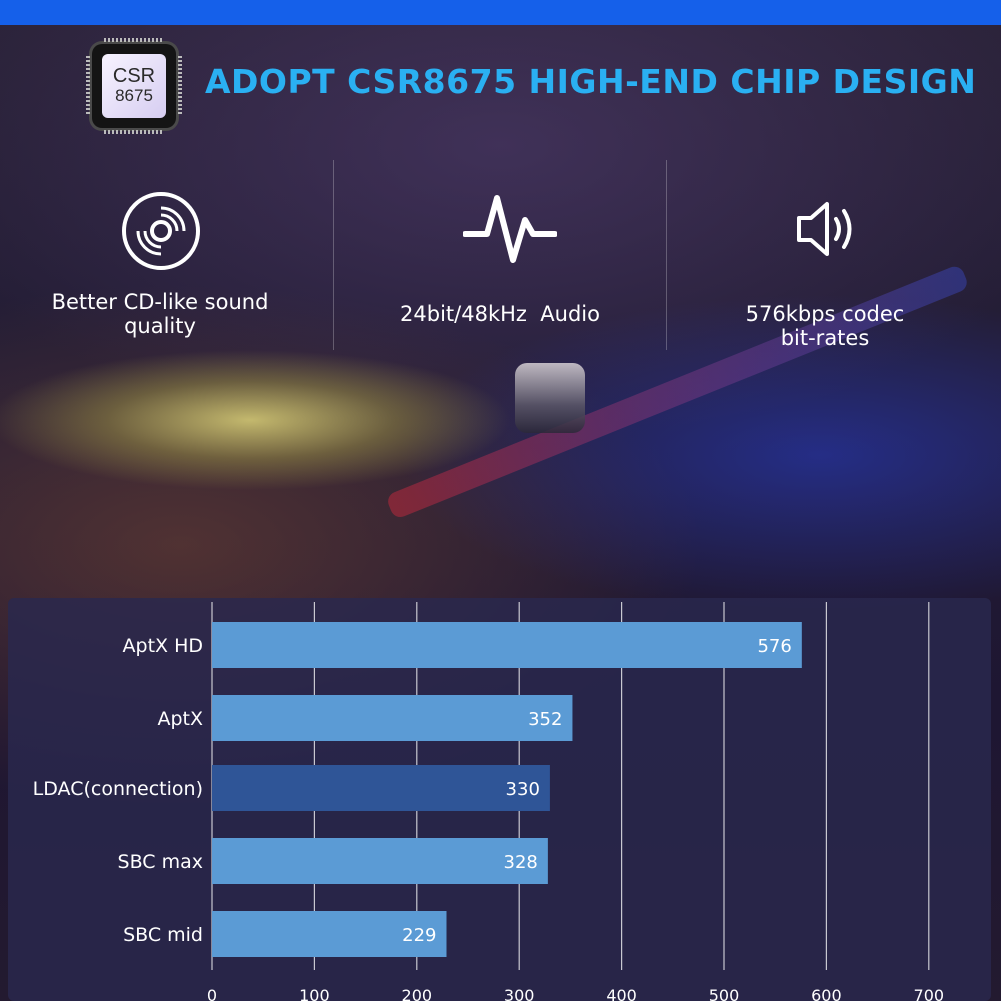 Image resolution: width=1001 pixels, height=1001 pixels. What do you see at coordinates (134, 95) in the screenshot?
I see `chip-label-line2: 8675` at bounding box center [134, 95].